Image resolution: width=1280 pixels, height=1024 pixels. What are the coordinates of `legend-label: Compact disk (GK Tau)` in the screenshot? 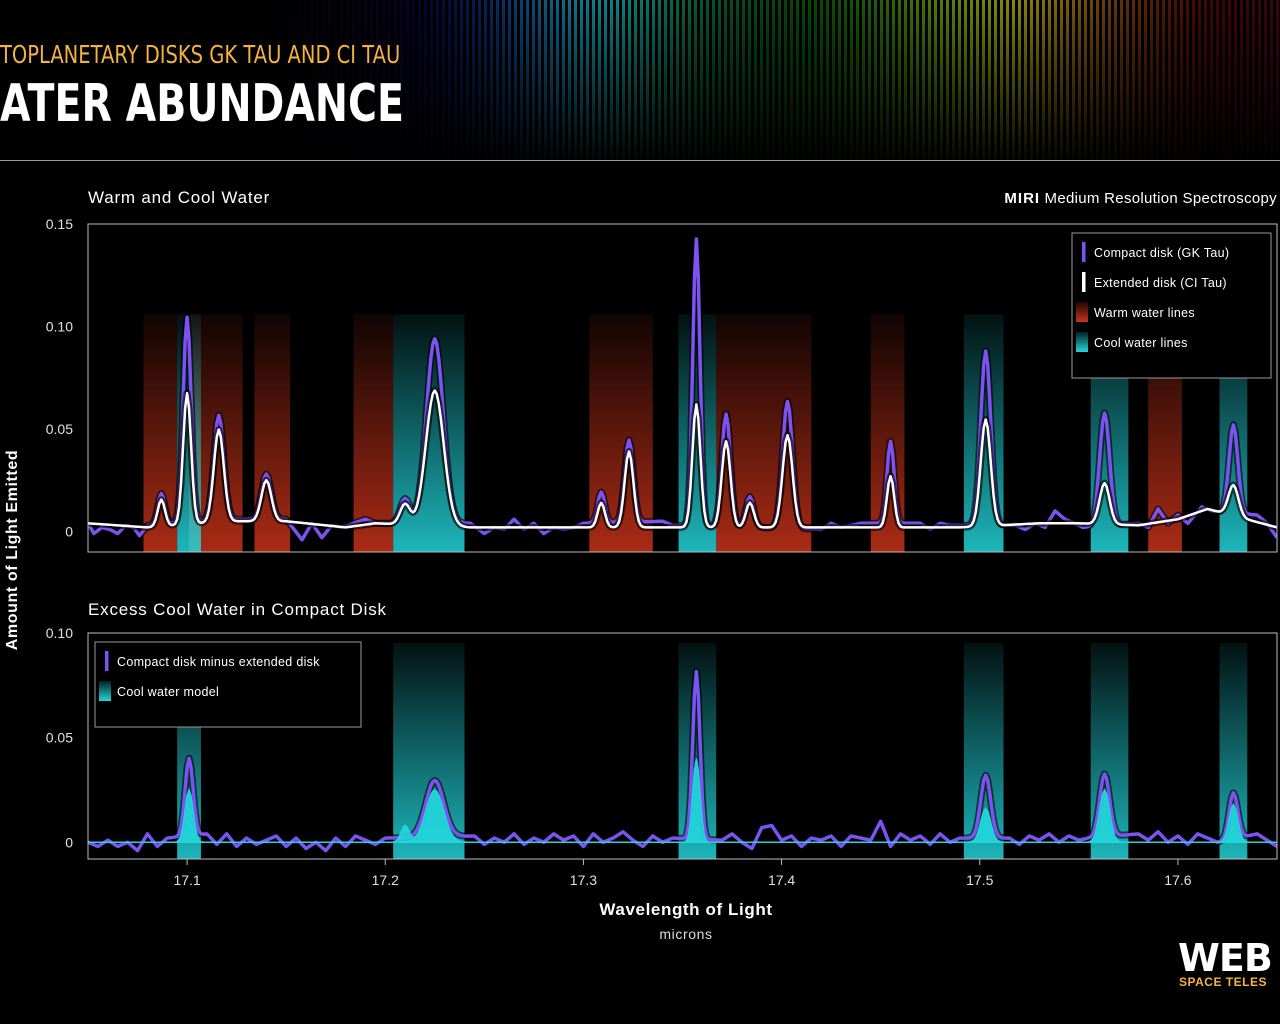 It's located at (1161, 253).